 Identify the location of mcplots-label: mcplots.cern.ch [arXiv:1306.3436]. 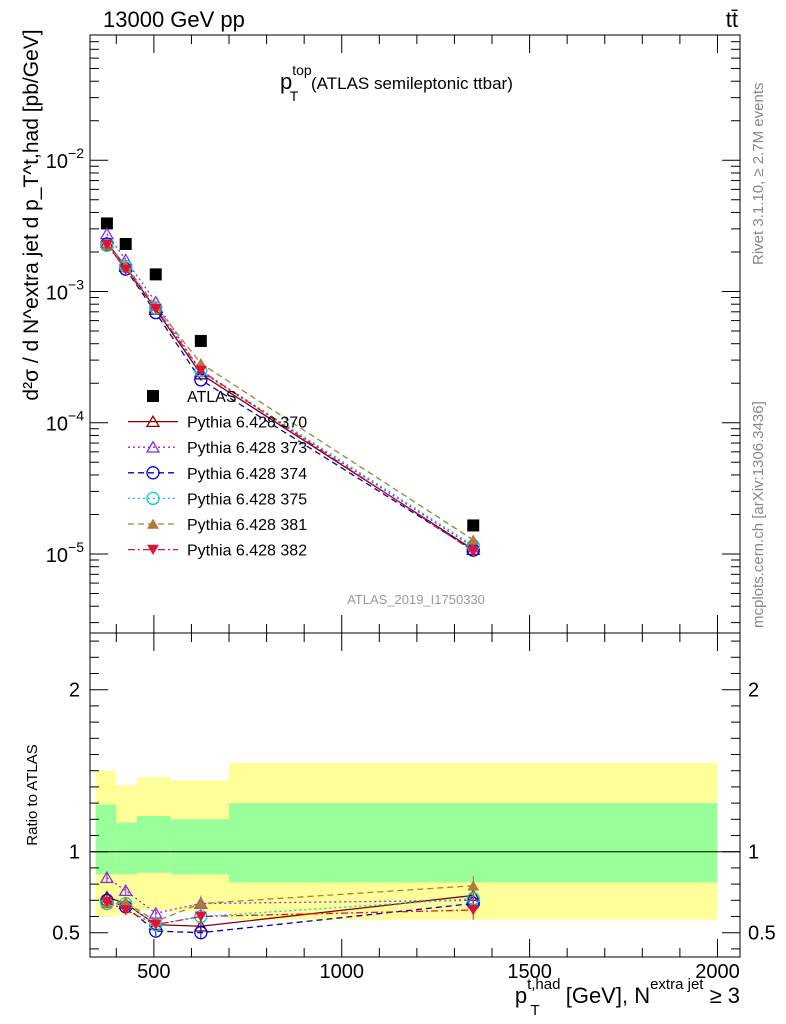
(758, 514).